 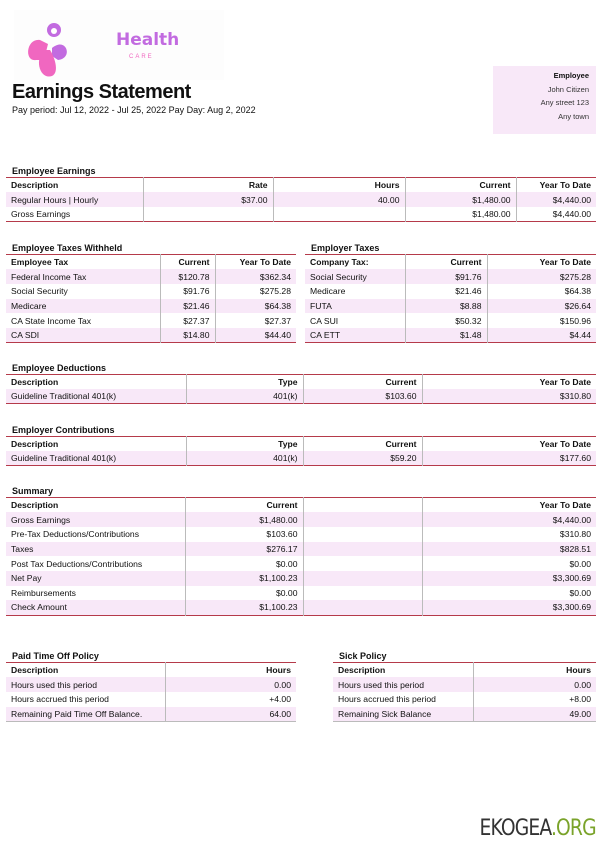 I want to click on header-row: Description Type Current Year To Date, so click(x=301, y=382).